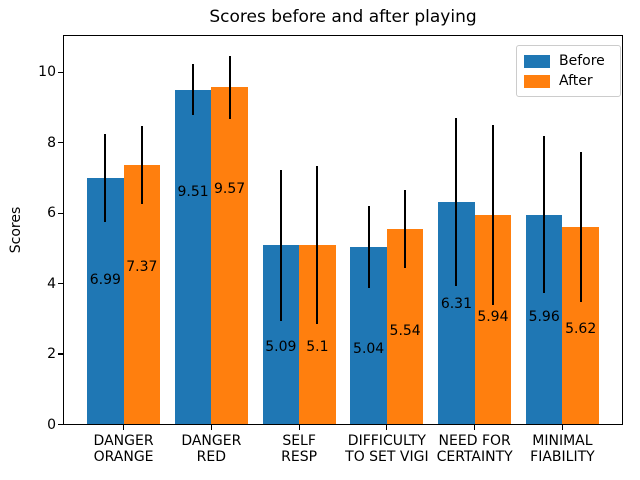 The width and height of the screenshot is (640, 480). I want to click on y-tick-label-2: 2, so click(51, 354).